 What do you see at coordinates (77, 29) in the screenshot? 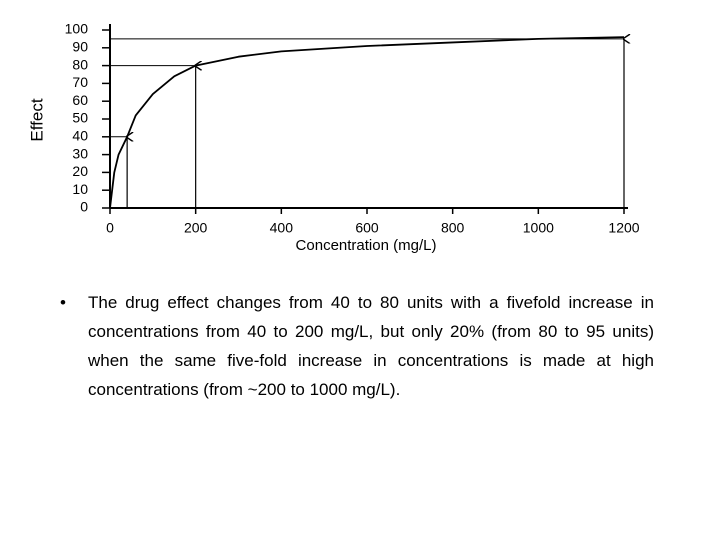
I see `y-tick-label: 100` at bounding box center [77, 29].